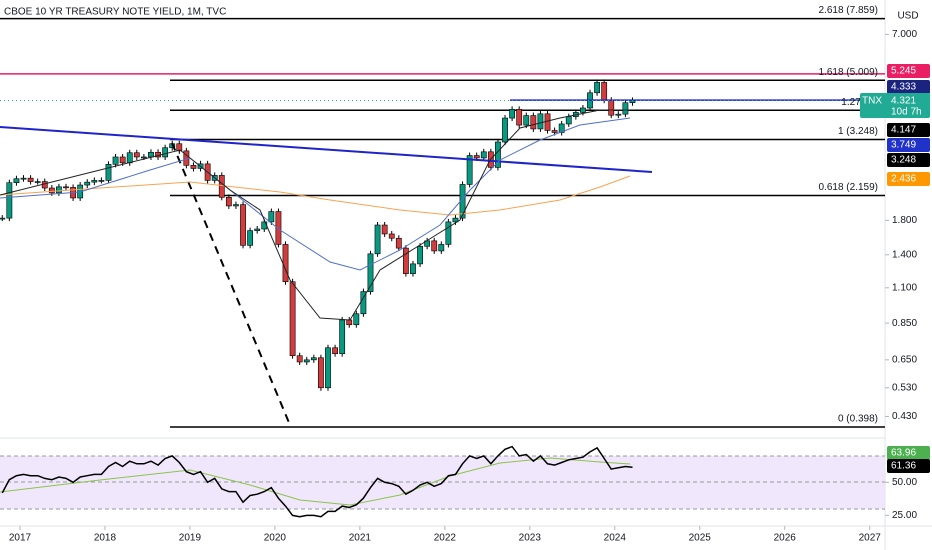 The image size is (932, 550). Describe the element at coordinates (326, 149) in the screenshot. I see `trend-line` at that location.